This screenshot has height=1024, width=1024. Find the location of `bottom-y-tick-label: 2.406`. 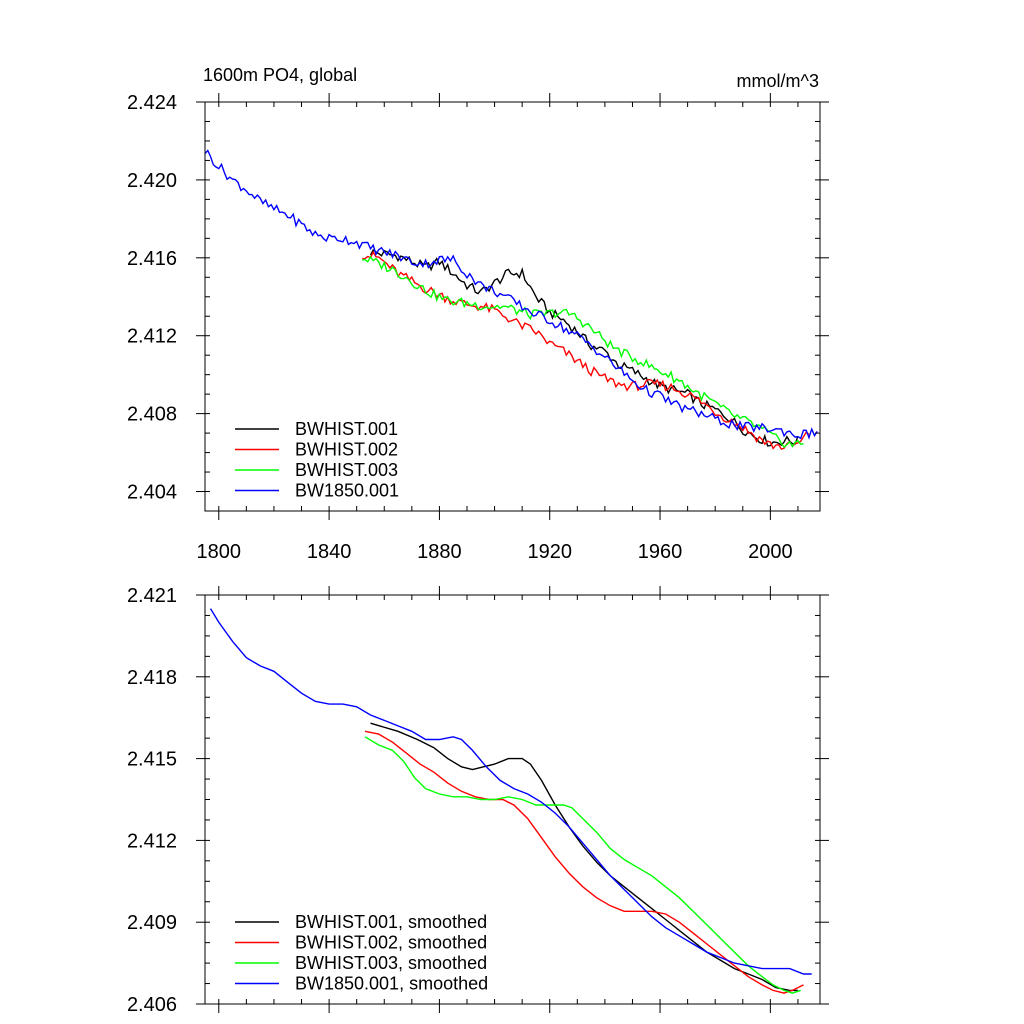

bottom-y-tick-label: 2.406 is located at coordinates (152, 1005).